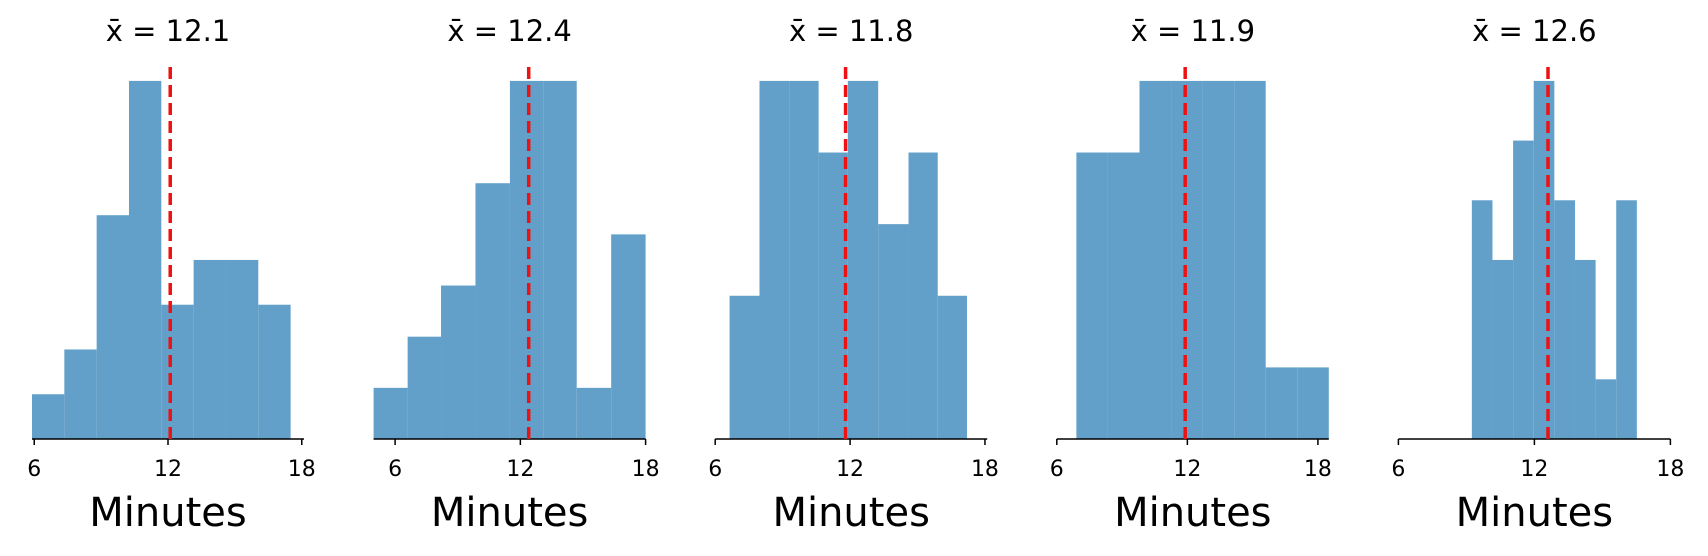  Describe the element at coordinates (851, 31) in the screenshot. I see `panel-title: x̄ = 11.8` at that location.